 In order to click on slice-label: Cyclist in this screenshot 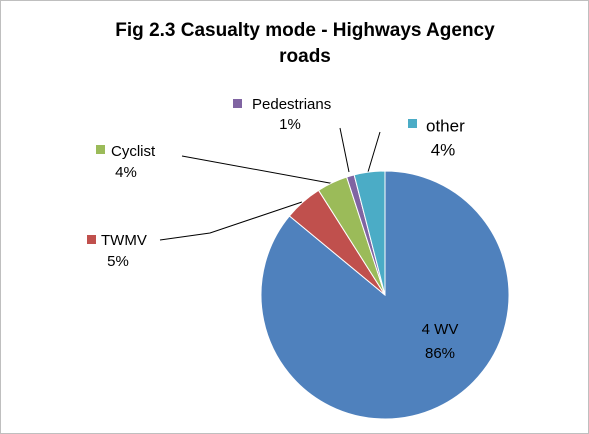, I will do `click(133, 151)`.